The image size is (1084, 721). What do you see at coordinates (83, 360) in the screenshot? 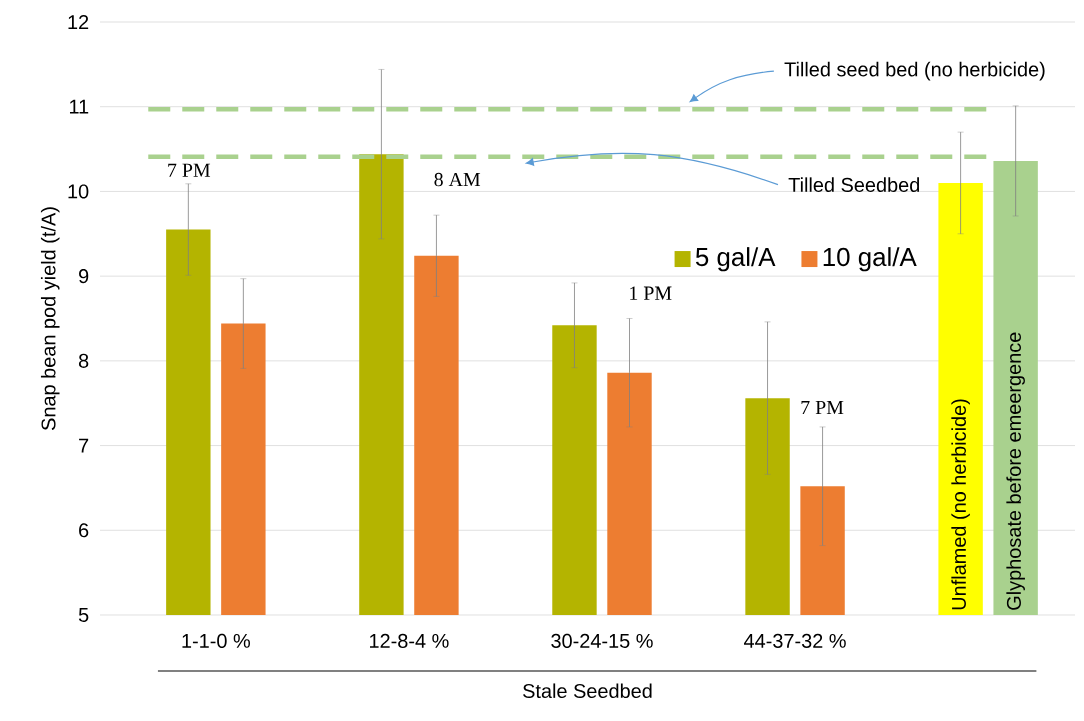
I see `y-tick-label: 8` at bounding box center [83, 360].